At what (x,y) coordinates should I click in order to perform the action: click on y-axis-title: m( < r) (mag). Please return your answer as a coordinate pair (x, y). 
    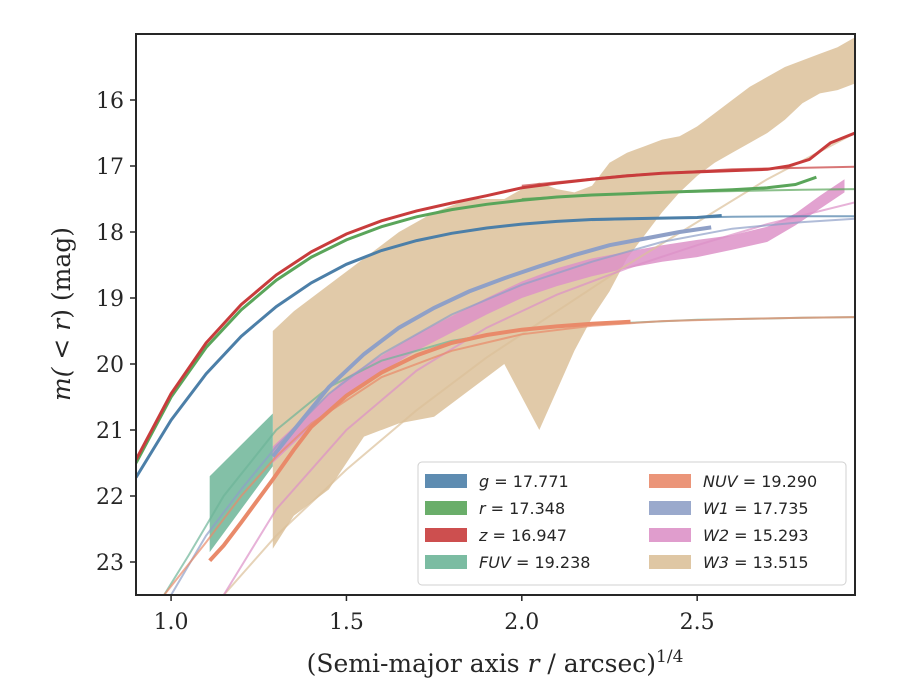
    Looking at the image, I should click on (61, 314).